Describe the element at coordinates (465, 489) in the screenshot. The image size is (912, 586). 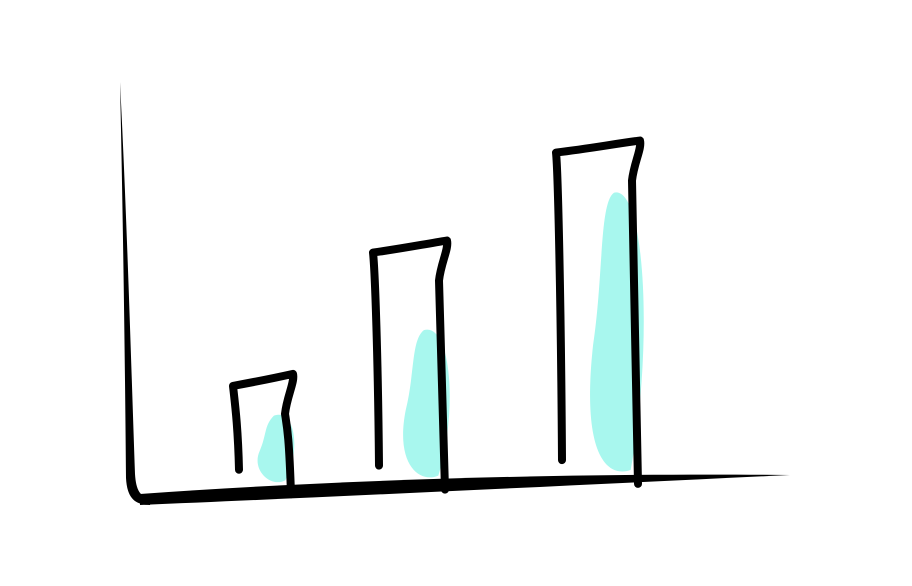
I see `x-axis` at that location.